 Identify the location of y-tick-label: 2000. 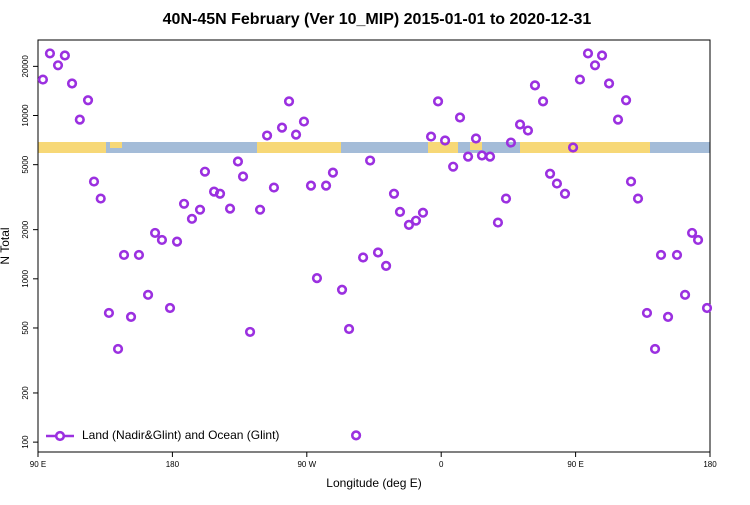
(25, 229).